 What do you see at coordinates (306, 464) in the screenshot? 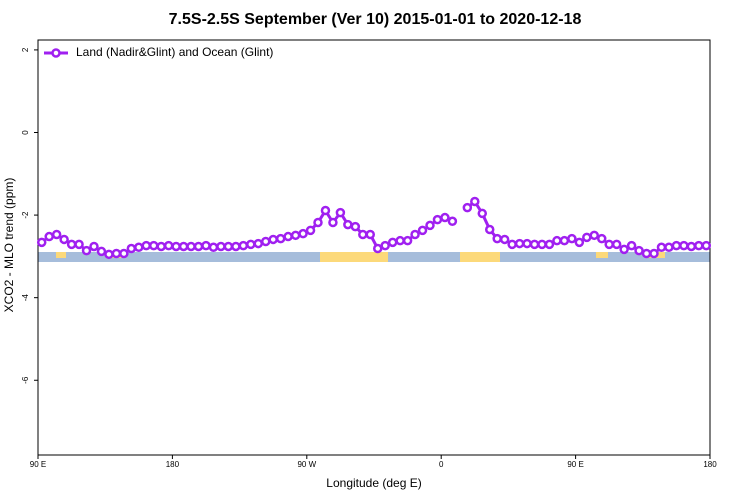
I see `x-tick-label: 90 W` at bounding box center [306, 464].